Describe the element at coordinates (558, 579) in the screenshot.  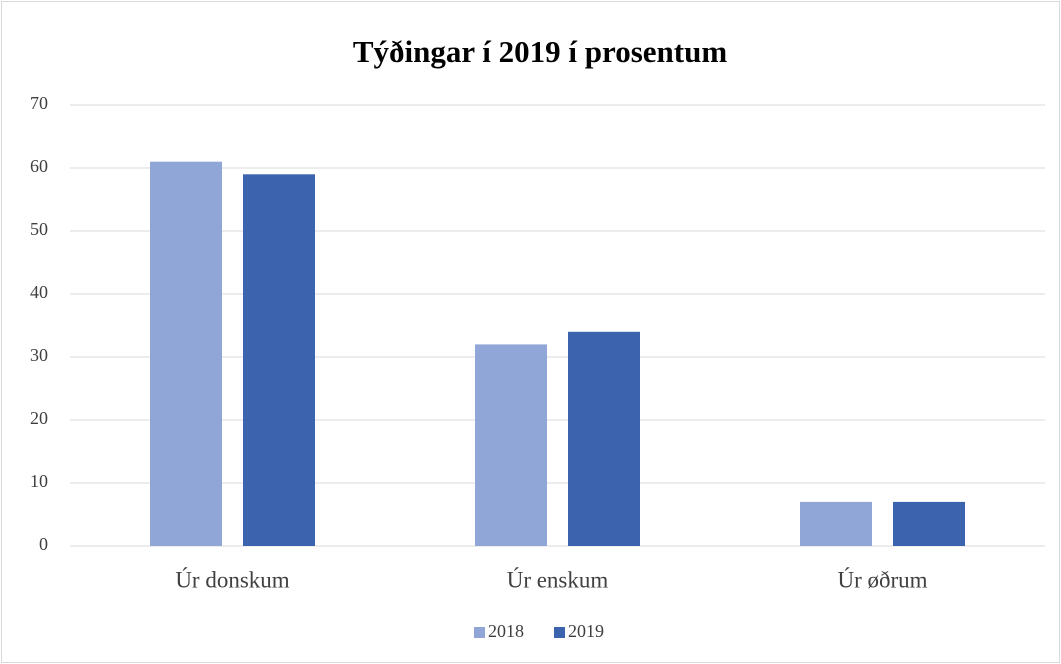
I see `x-tick-label: Úr enskum` at that location.